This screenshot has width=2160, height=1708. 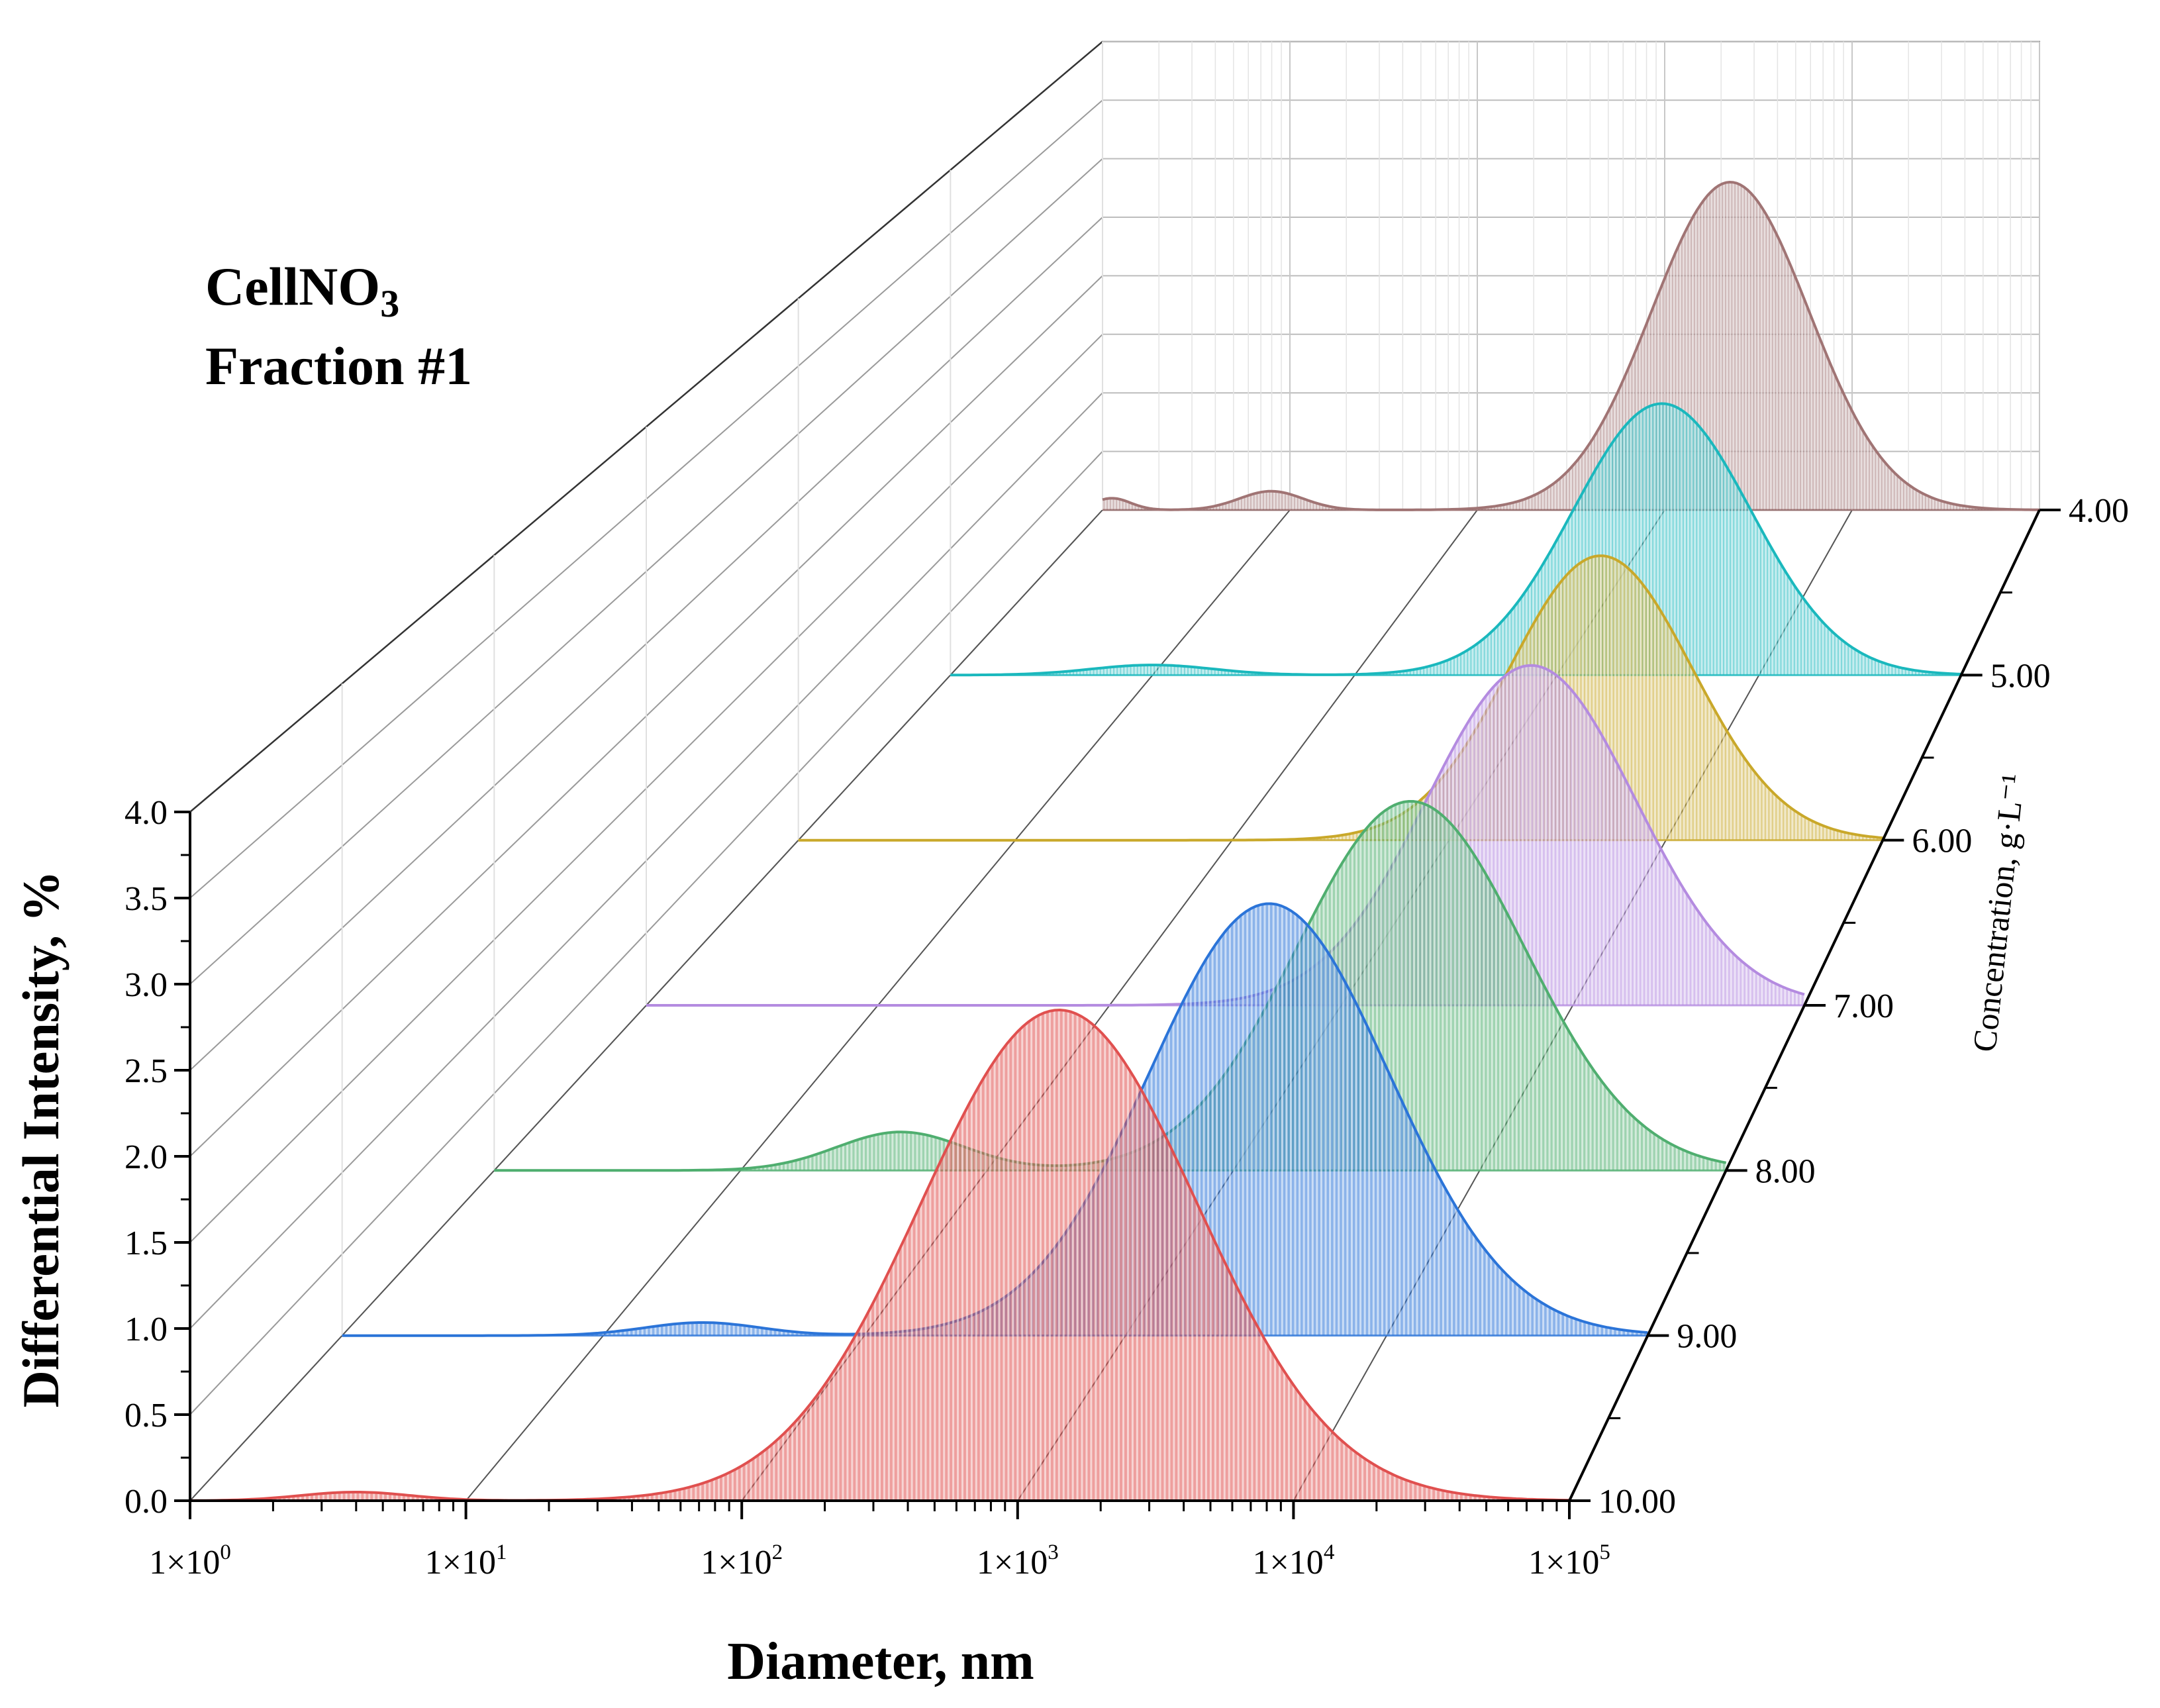 What do you see at coordinates (1998, 913) in the screenshot?
I see `z-axis-title: Concentration, g·L⁻¹` at bounding box center [1998, 913].